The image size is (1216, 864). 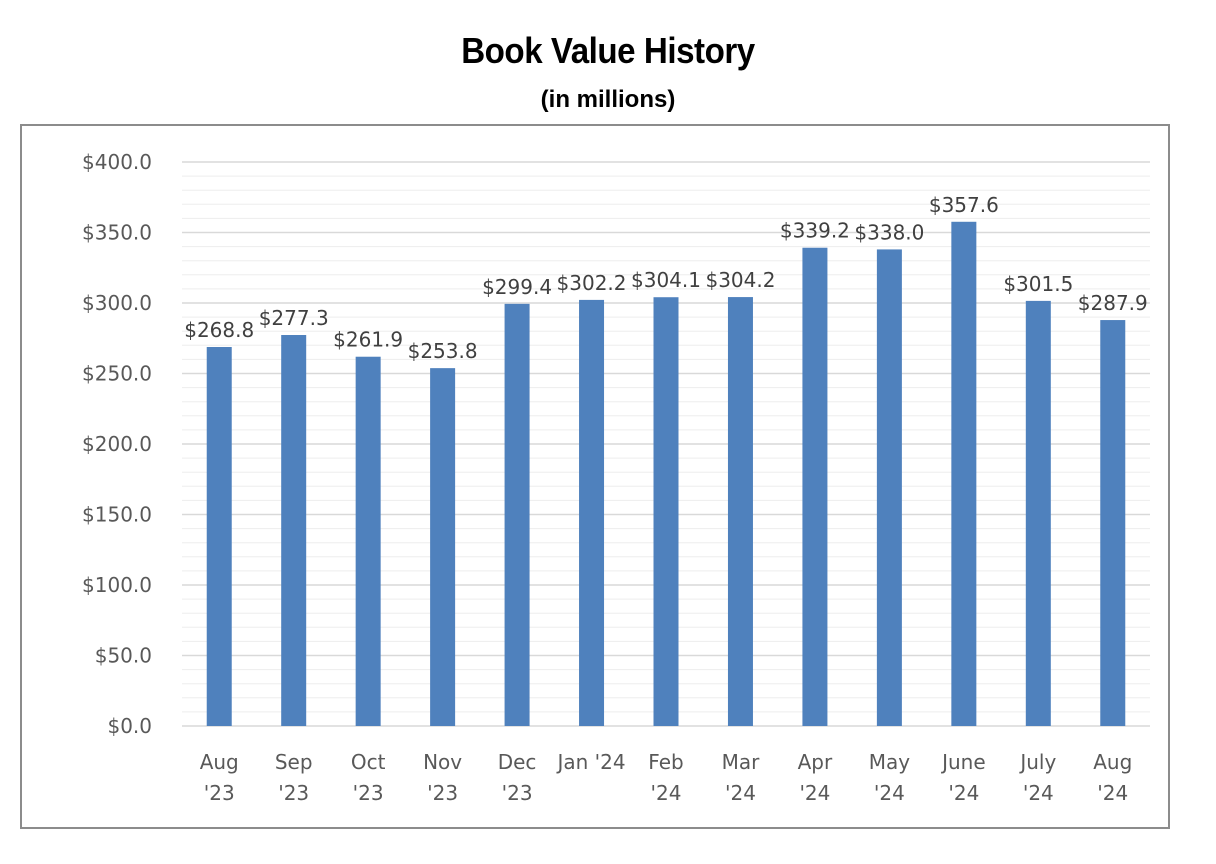 I want to click on data-label: $304.1, so click(x=666, y=280).